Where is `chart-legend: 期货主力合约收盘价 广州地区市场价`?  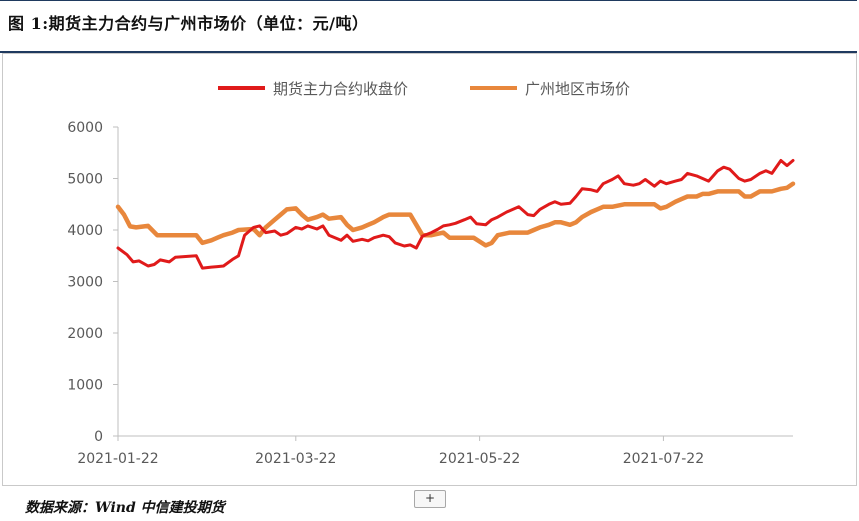 chart-legend: 期货主力合约收盘价 广州地区市场价 is located at coordinates (424, 89).